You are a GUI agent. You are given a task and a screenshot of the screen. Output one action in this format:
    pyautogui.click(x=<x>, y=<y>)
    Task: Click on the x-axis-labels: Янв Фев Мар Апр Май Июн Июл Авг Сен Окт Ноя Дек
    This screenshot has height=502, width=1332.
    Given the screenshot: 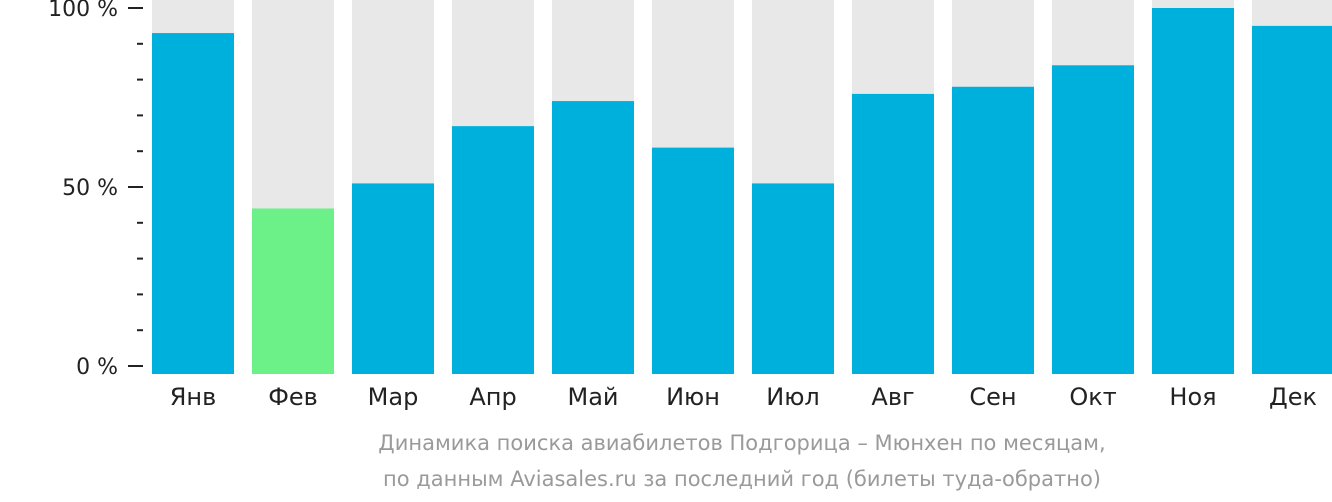 What is the action you would take?
    pyautogui.click(x=743, y=397)
    